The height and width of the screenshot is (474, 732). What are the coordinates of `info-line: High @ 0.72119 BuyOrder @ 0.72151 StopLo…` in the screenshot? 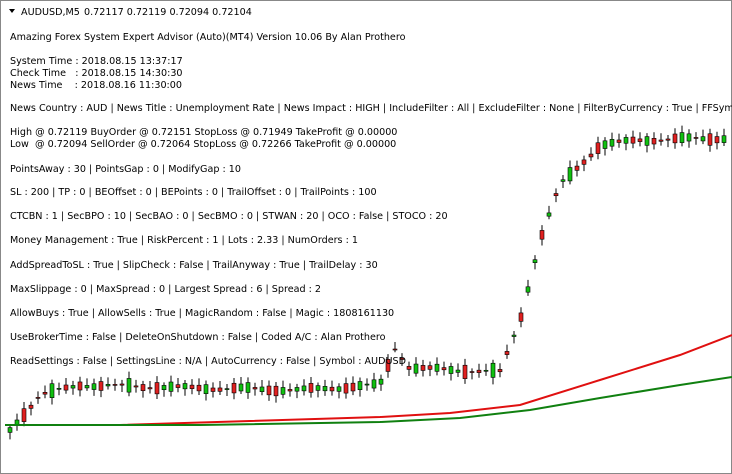 It's located at (203, 132).